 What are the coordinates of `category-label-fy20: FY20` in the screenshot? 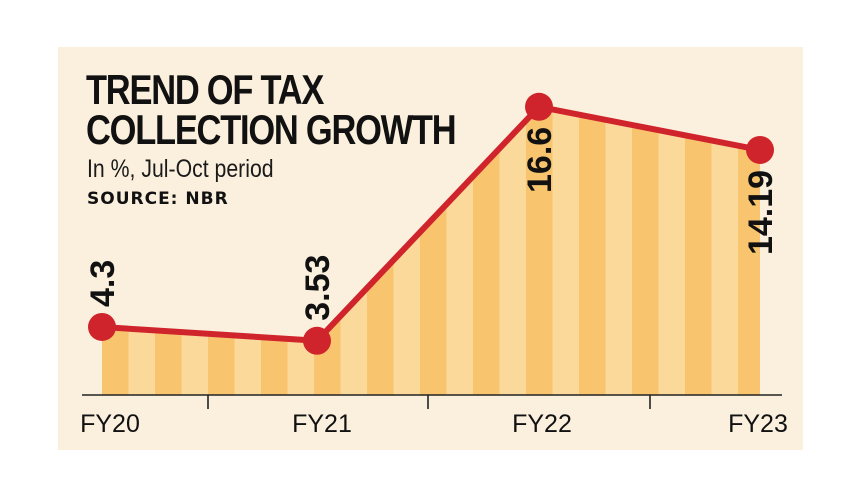 It's located at (110, 424).